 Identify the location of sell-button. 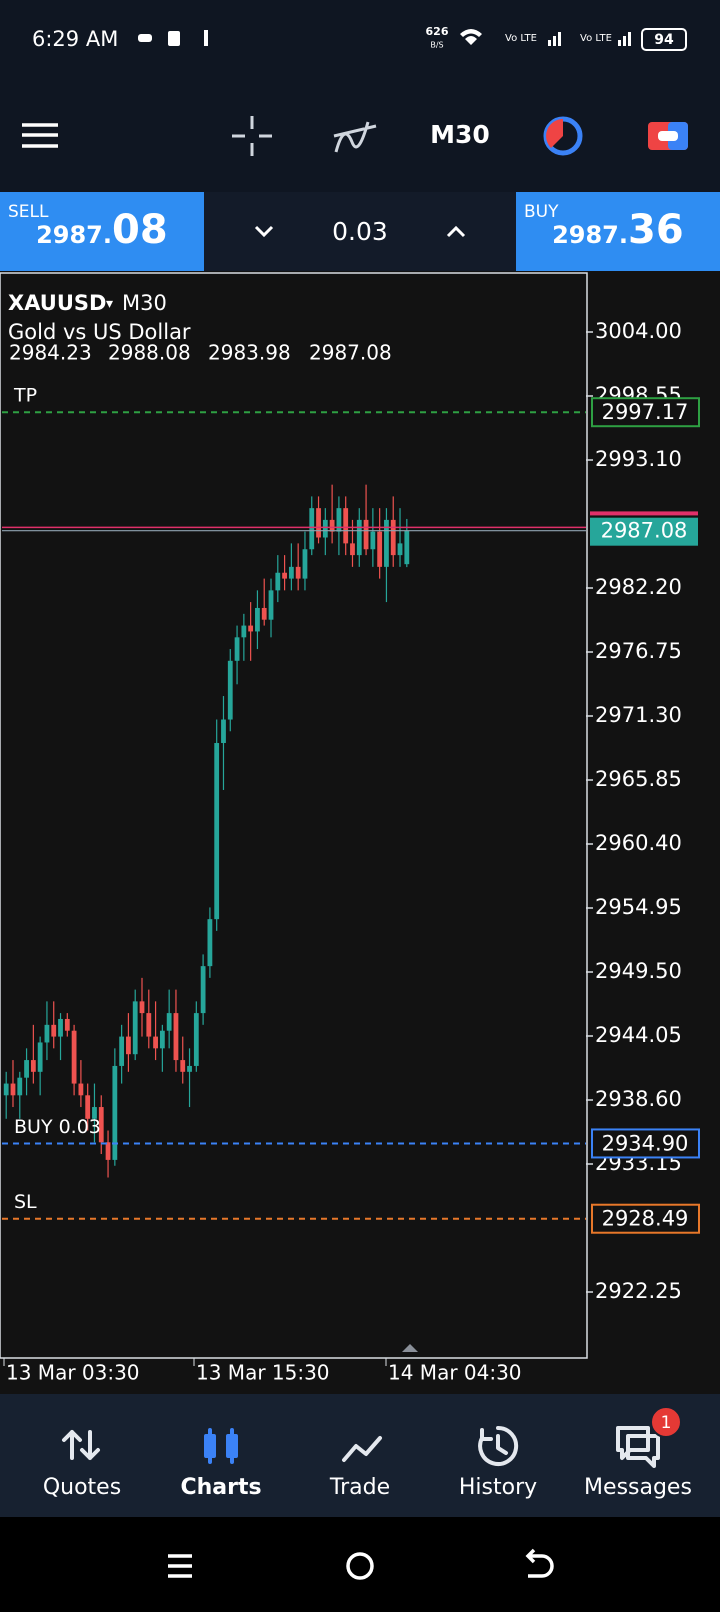
(102, 231).